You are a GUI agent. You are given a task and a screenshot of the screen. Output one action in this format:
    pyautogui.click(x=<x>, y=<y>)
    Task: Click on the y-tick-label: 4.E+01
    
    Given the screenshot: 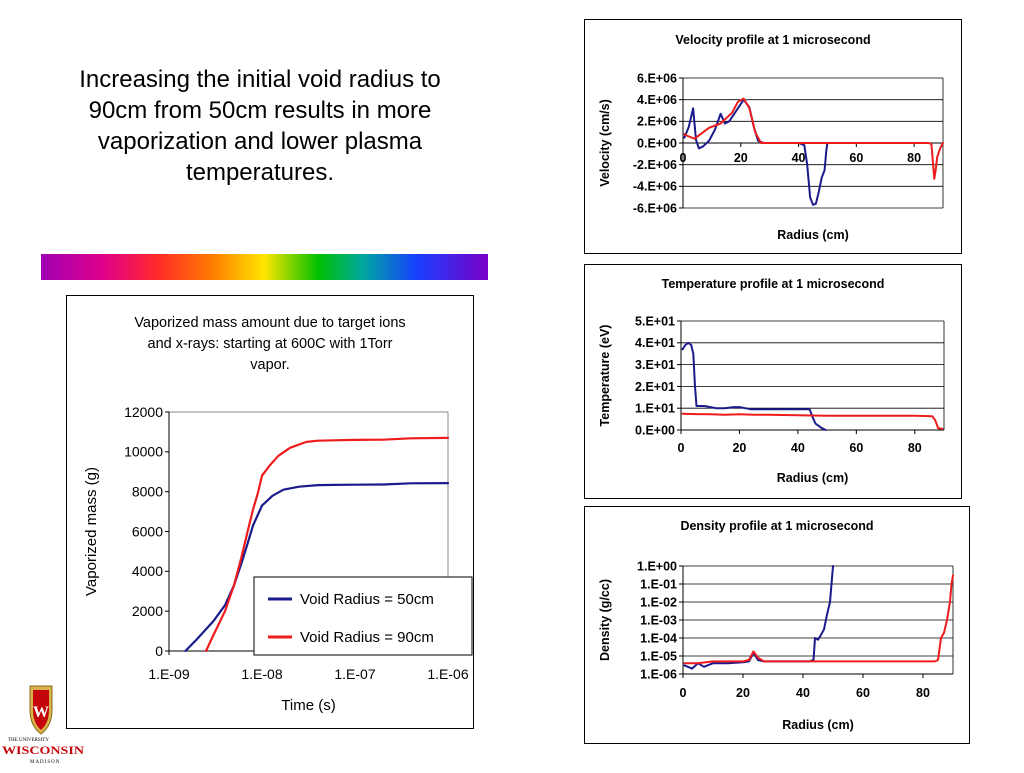 What is the action you would take?
    pyautogui.click(x=655, y=343)
    